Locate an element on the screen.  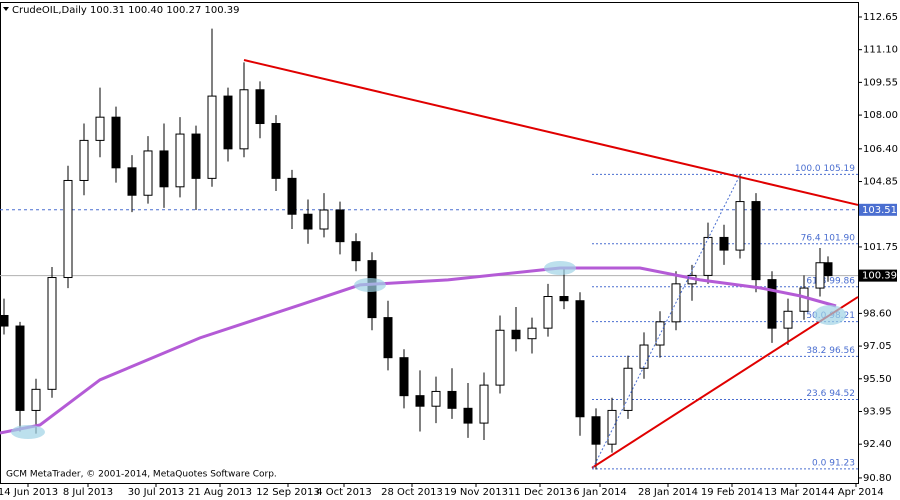
trendline is located at coordinates (725, 382).